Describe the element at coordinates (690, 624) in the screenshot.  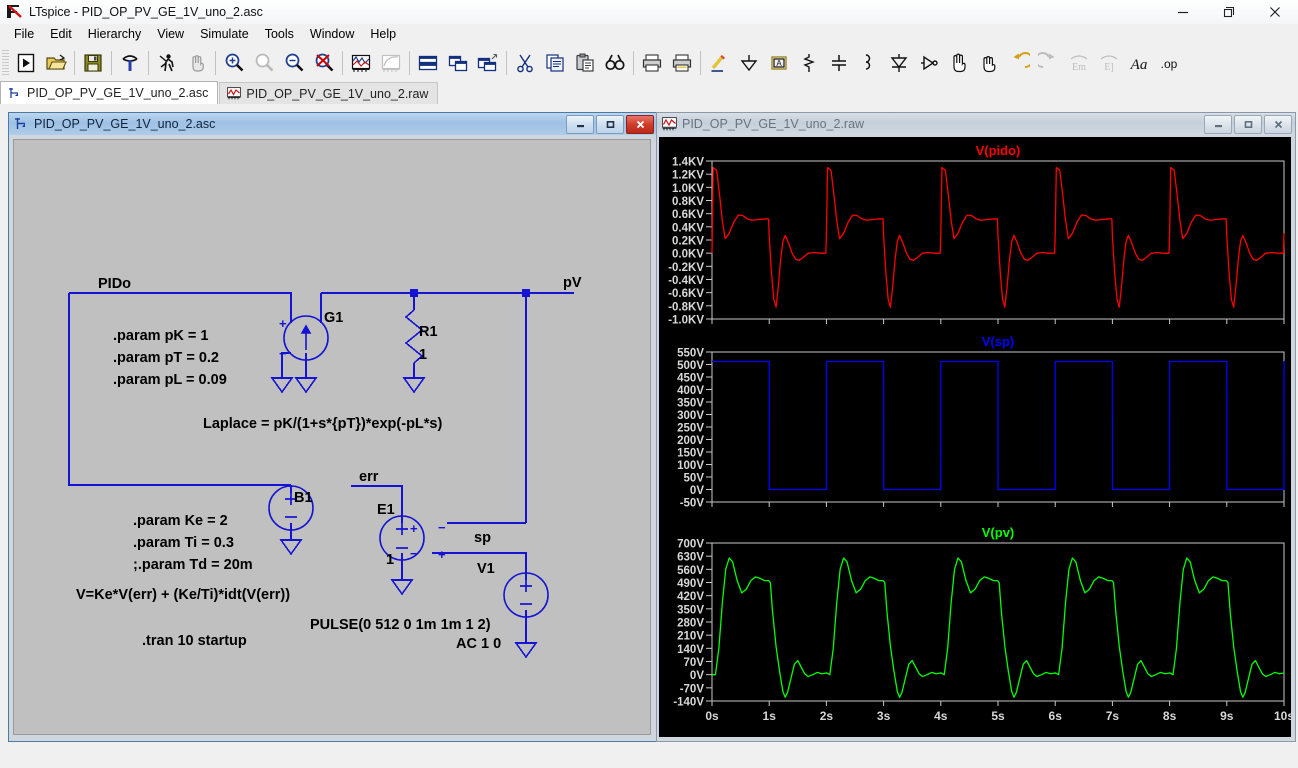
I see `y-axis-tick-label: 280V` at that location.